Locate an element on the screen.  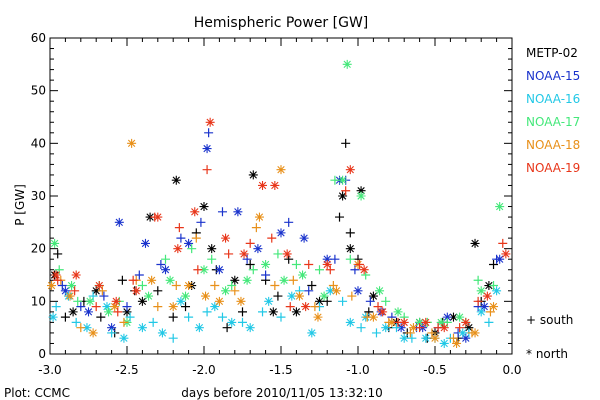
x-tick-label: -2.5 is located at coordinates (126, 370).